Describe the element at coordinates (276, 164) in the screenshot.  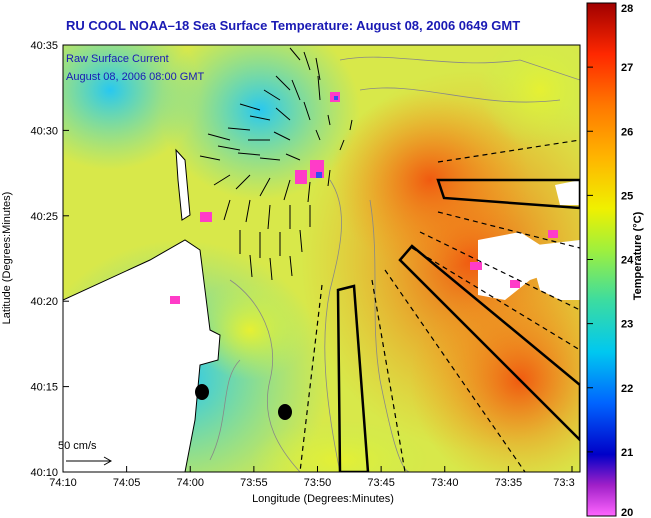
I see `current-vectors` at that location.